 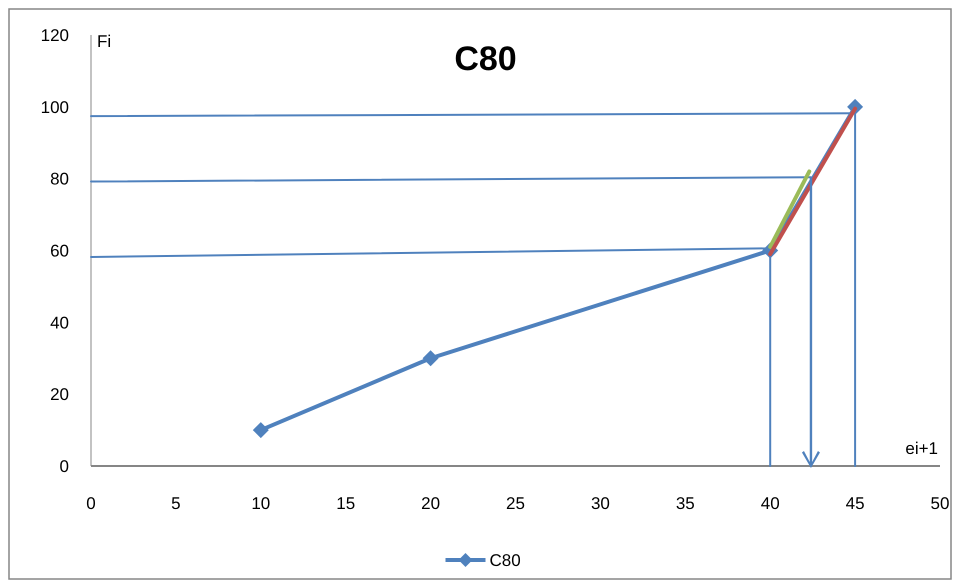 I want to click on x-axis-title: ei+1, so click(x=921, y=448).